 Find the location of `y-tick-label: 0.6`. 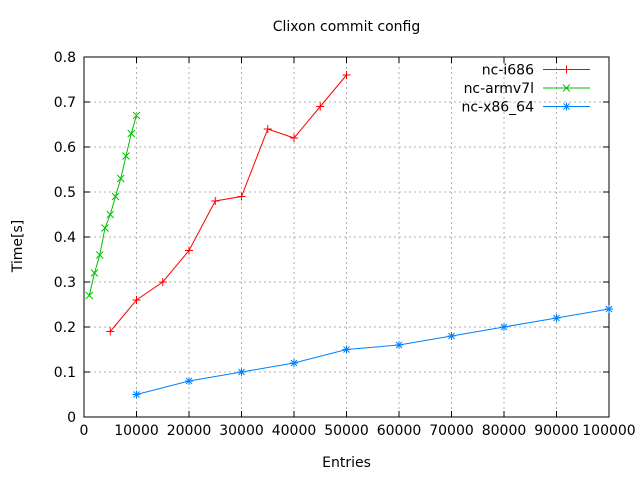

y-tick-label: 0.6 is located at coordinates (65, 148).